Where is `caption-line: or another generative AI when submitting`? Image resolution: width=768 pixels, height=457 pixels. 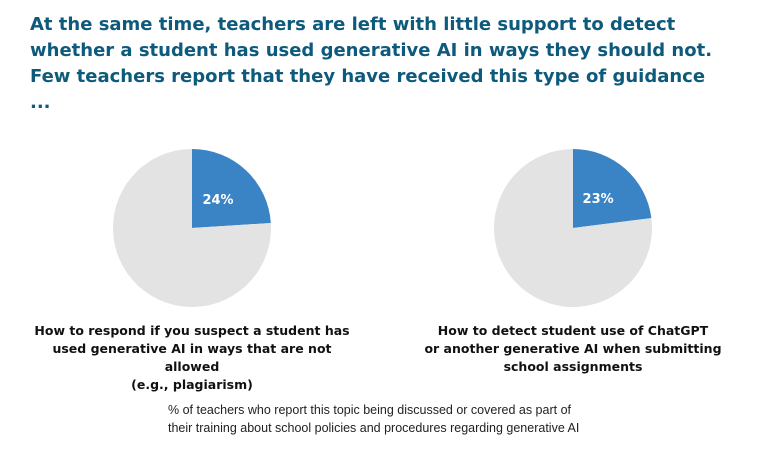
caption-line: or another generative AI when submitting is located at coordinates (573, 348).